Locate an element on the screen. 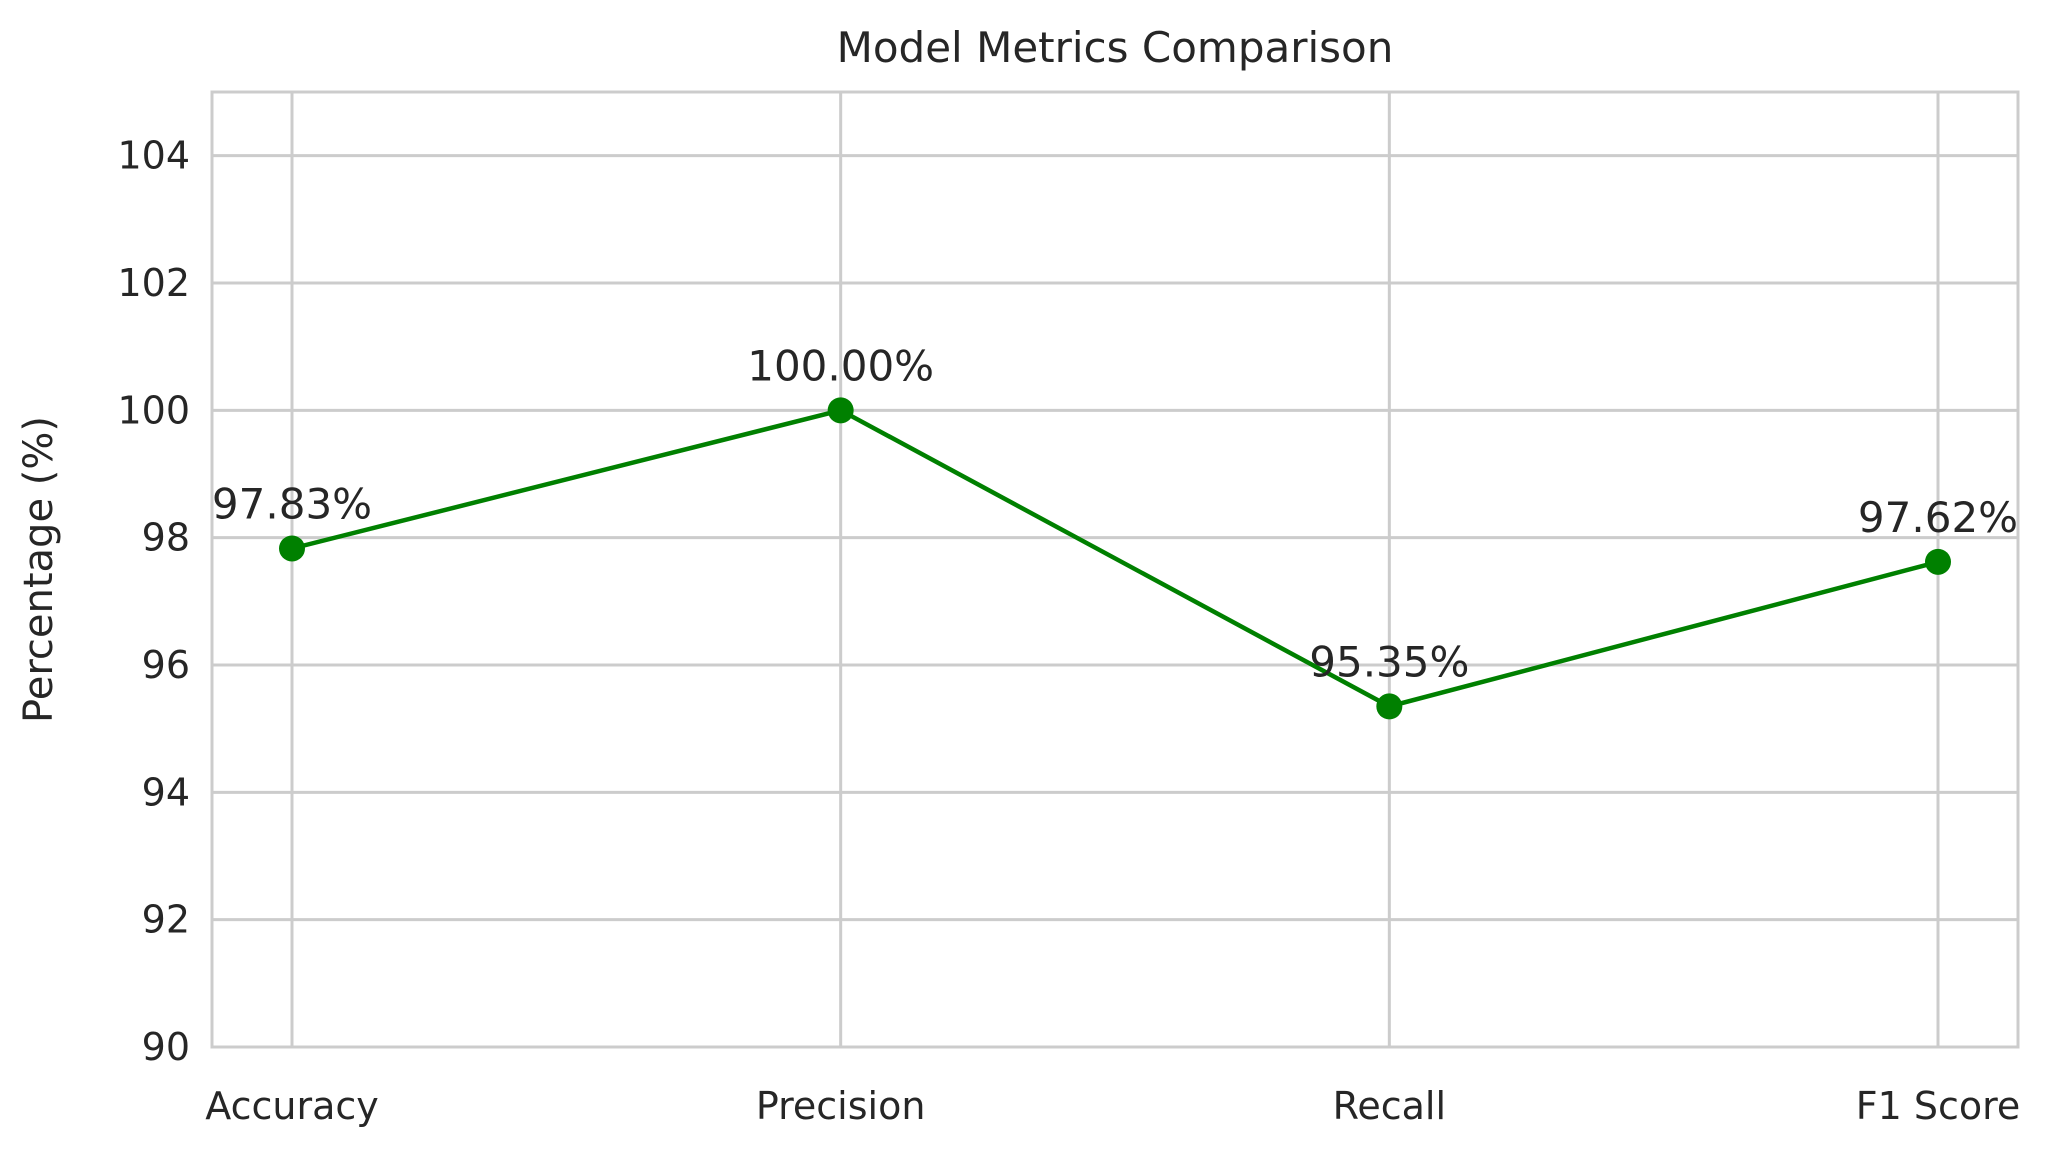 The image size is (2047, 1153). y-tick-label: 98 is located at coordinates (166, 538).